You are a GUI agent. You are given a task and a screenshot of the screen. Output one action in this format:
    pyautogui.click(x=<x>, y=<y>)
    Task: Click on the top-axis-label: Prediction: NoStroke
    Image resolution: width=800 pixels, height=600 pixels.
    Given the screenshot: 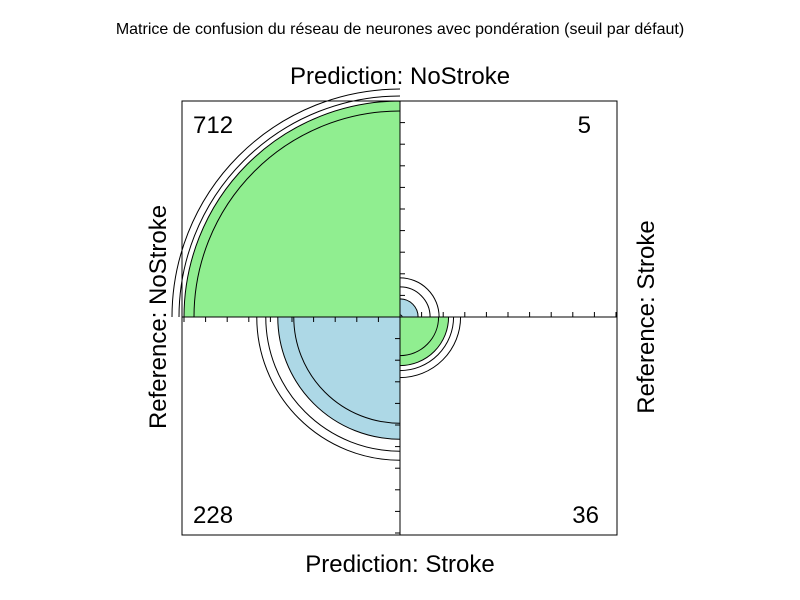 What is the action you would take?
    pyautogui.click(x=400, y=76)
    